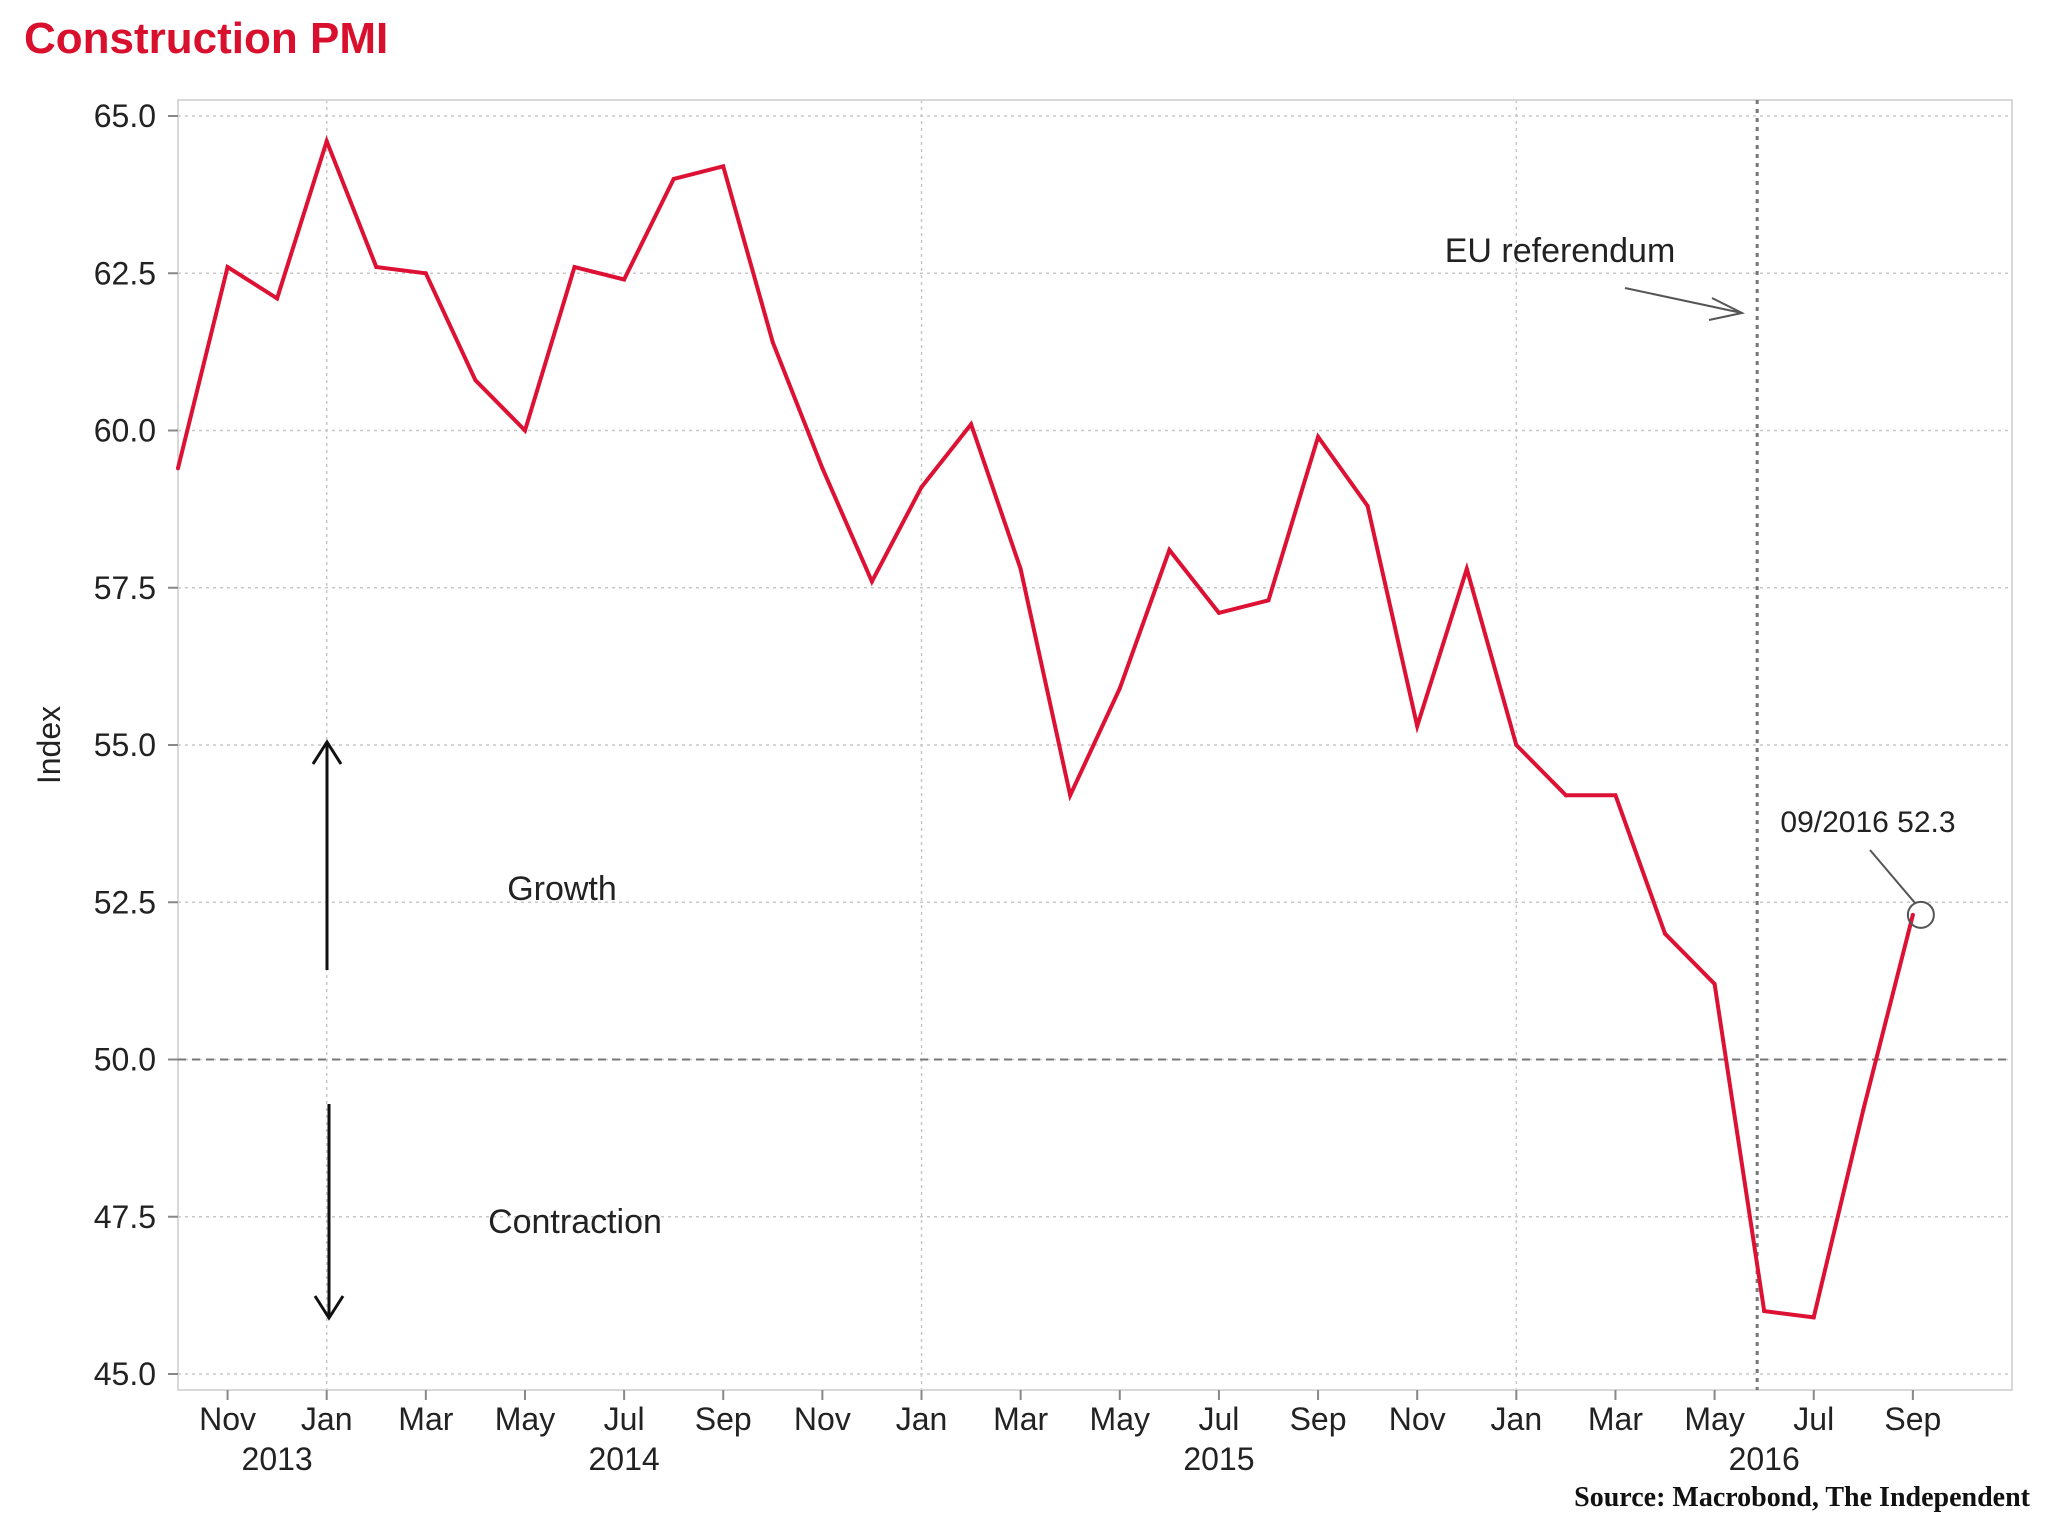 This screenshot has height=1536, width=2048. What do you see at coordinates (277, 1459) in the screenshot?
I see `year-label: 2013` at bounding box center [277, 1459].